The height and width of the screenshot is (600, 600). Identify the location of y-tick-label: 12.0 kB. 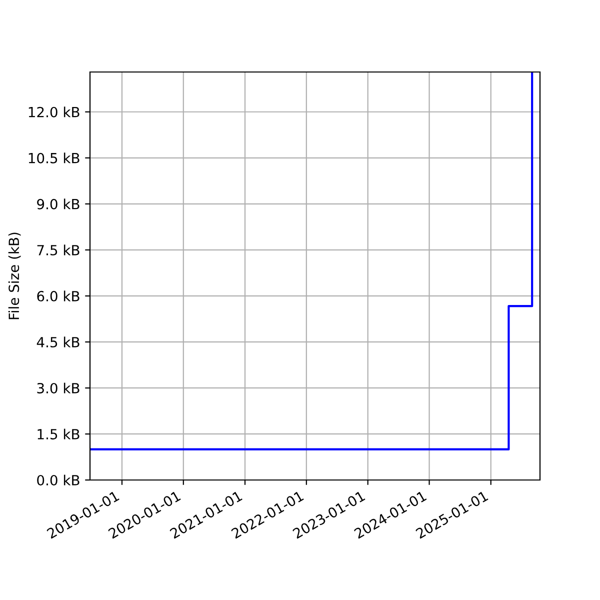
(54, 112).